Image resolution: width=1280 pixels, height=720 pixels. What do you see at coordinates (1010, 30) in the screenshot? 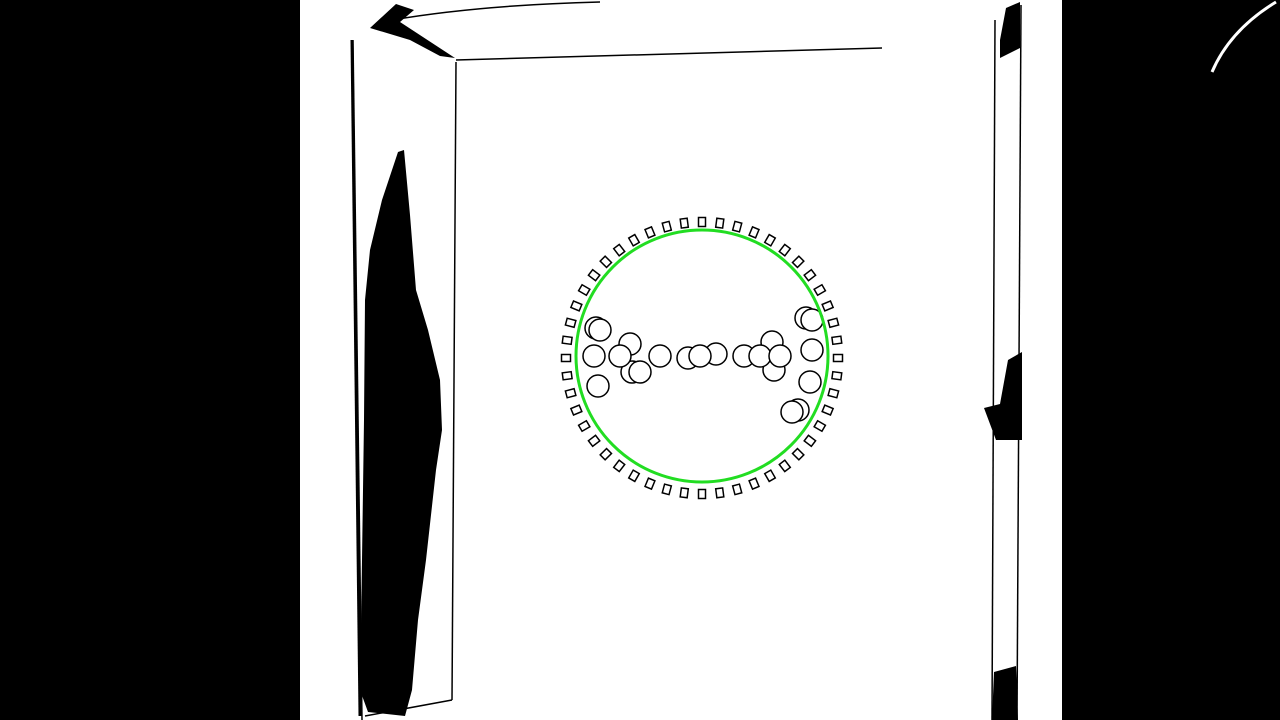
I see `right-wall-dark-top` at bounding box center [1010, 30].